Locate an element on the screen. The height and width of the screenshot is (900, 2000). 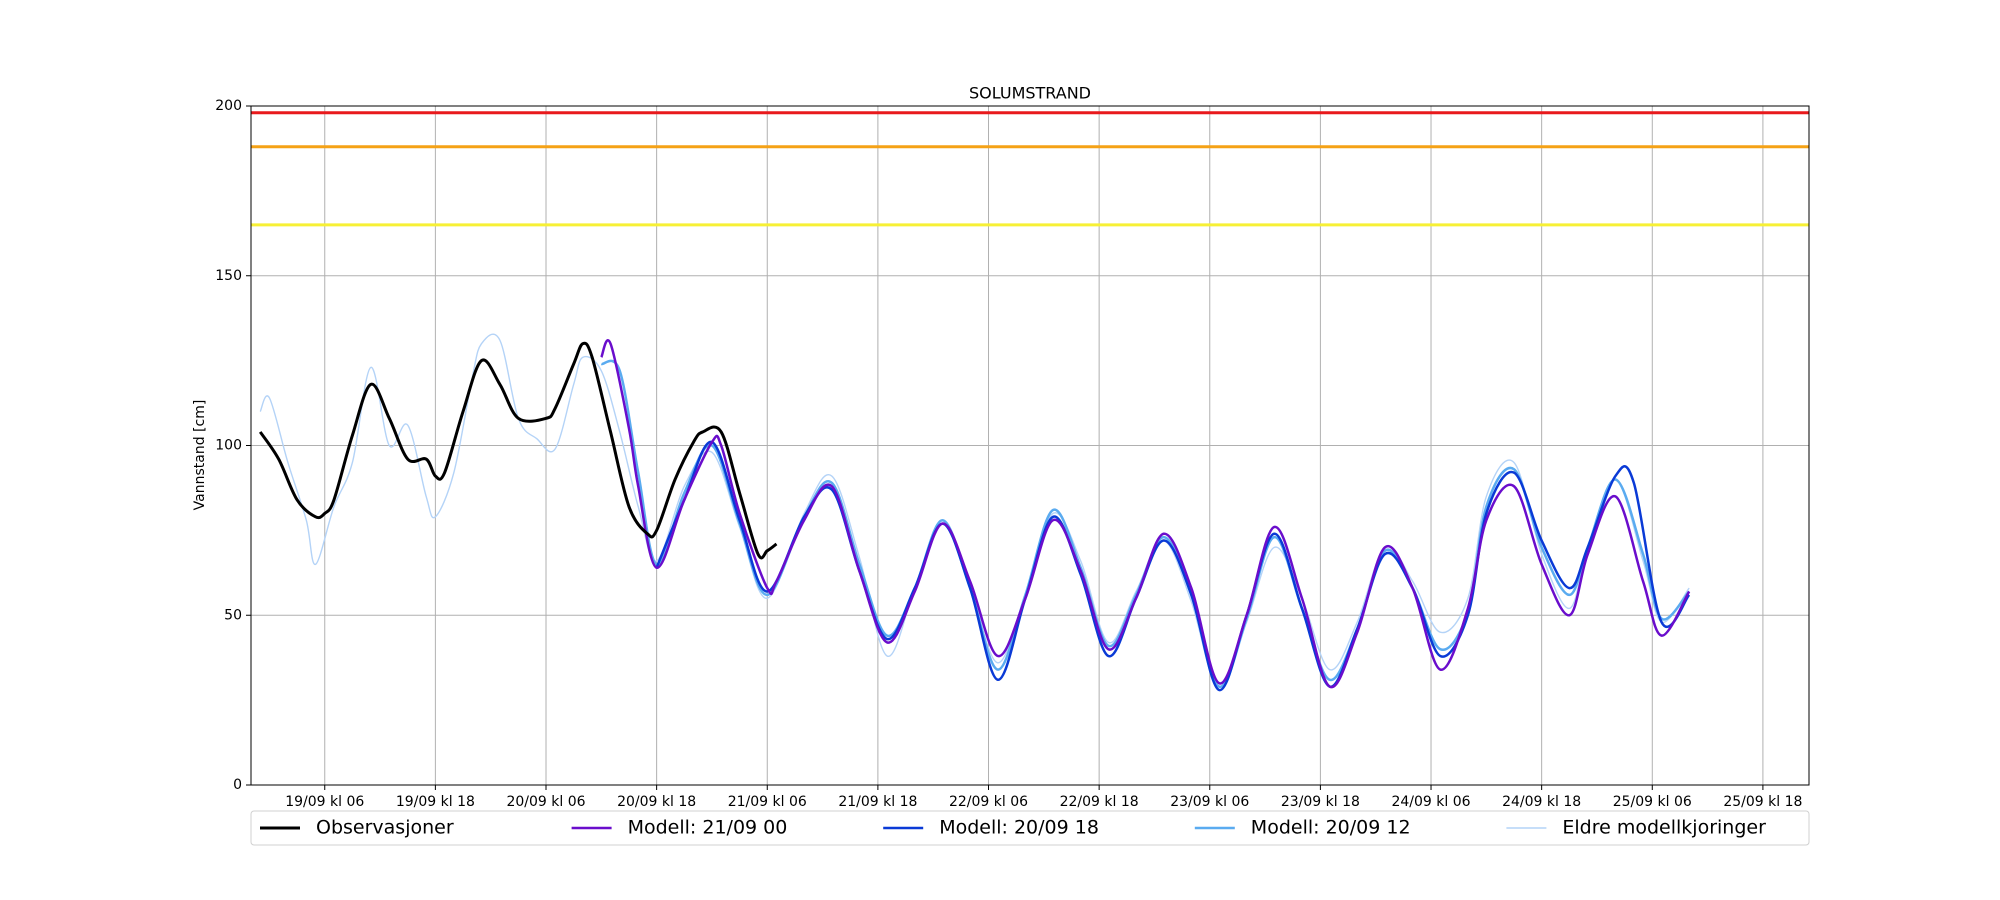
y-axis-label: Vannstand [cm] is located at coordinates (200, 455).